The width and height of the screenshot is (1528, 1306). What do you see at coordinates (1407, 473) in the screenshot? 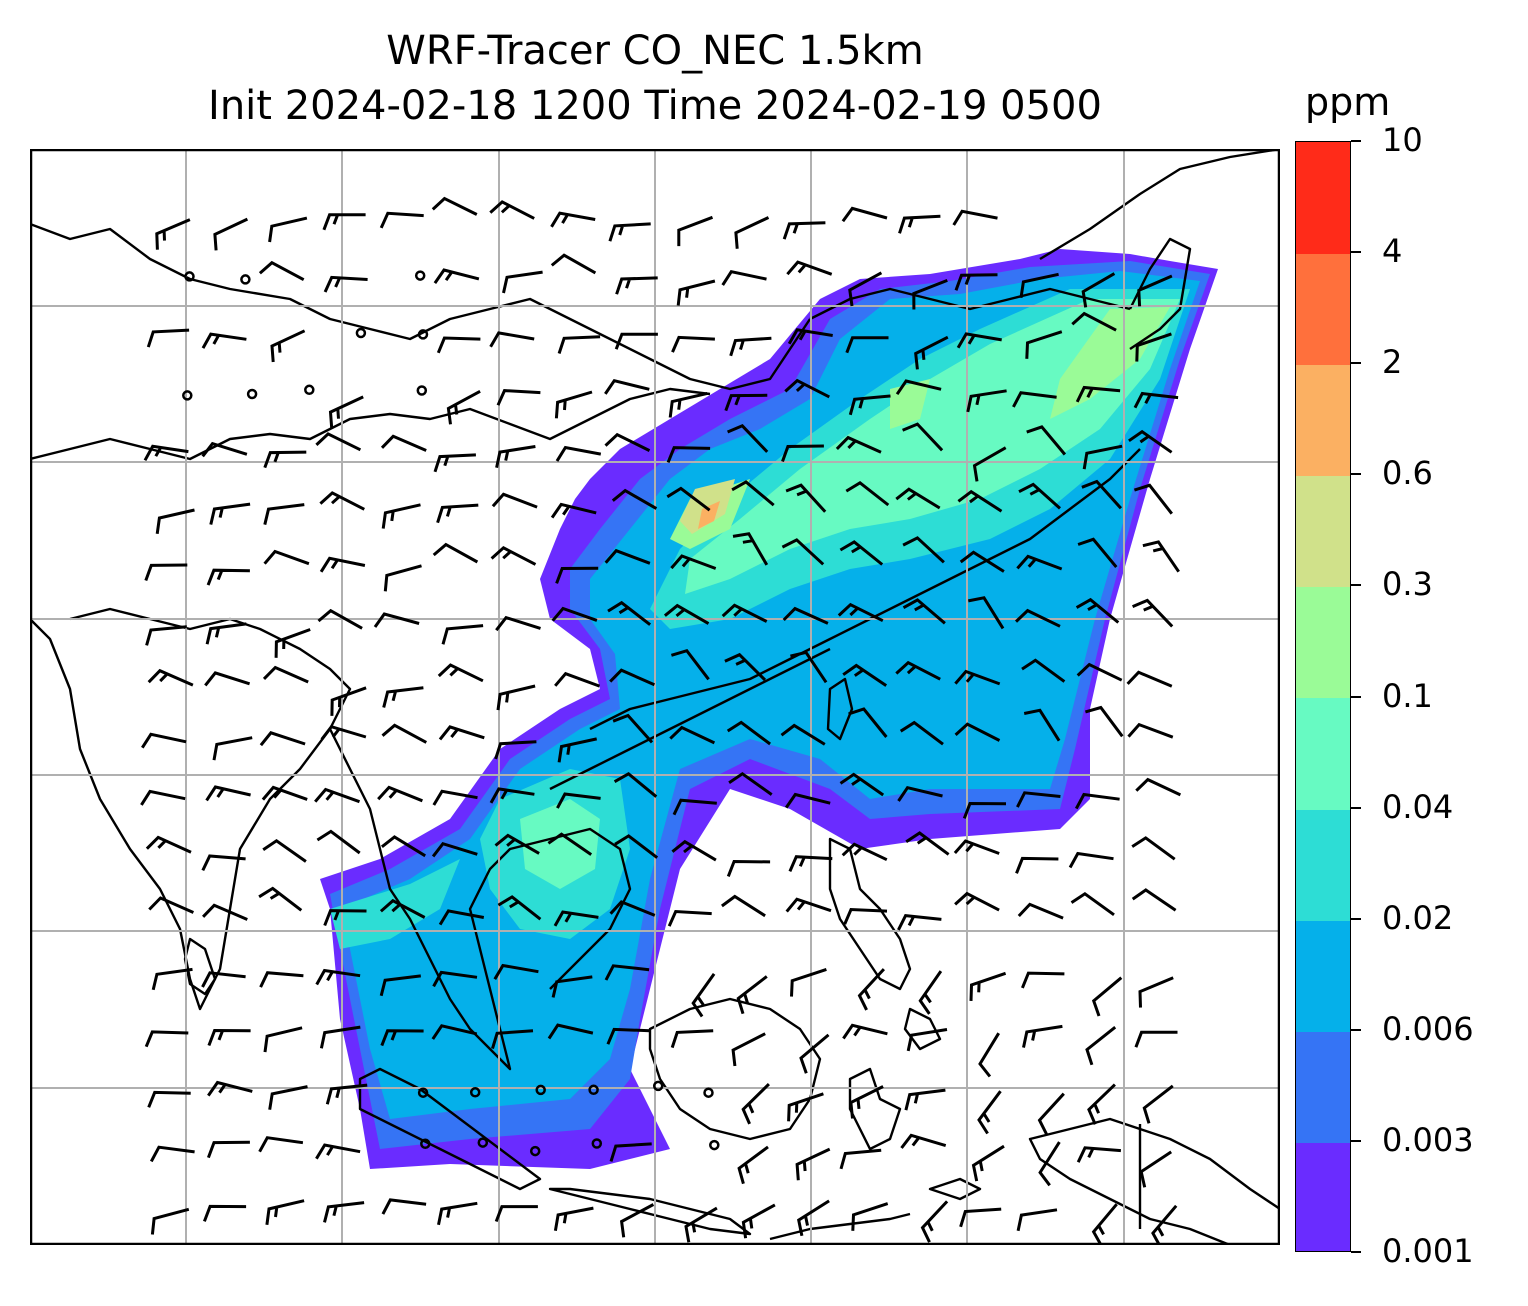
I see `colorbar-tick-label: 0.6` at bounding box center [1407, 473].